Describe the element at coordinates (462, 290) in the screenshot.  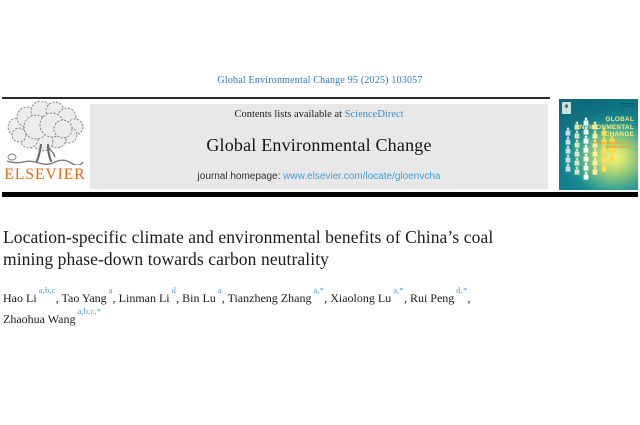
I see `author-affiliation-sup: d,*` at that location.